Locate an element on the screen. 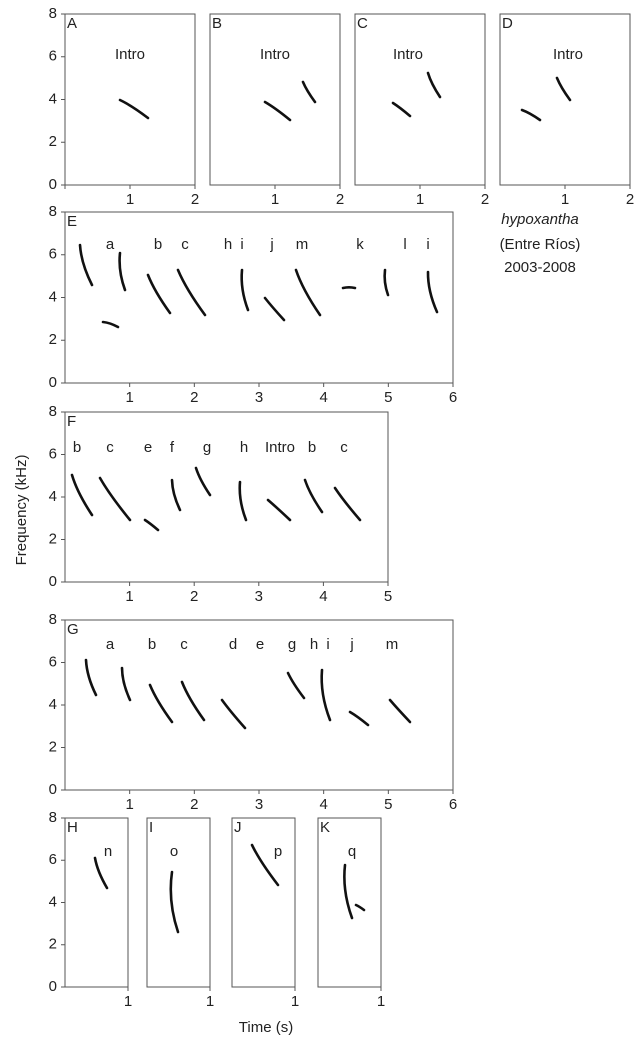 This screenshot has width=636, height=1044. syllable-label: n is located at coordinates (108, 851).